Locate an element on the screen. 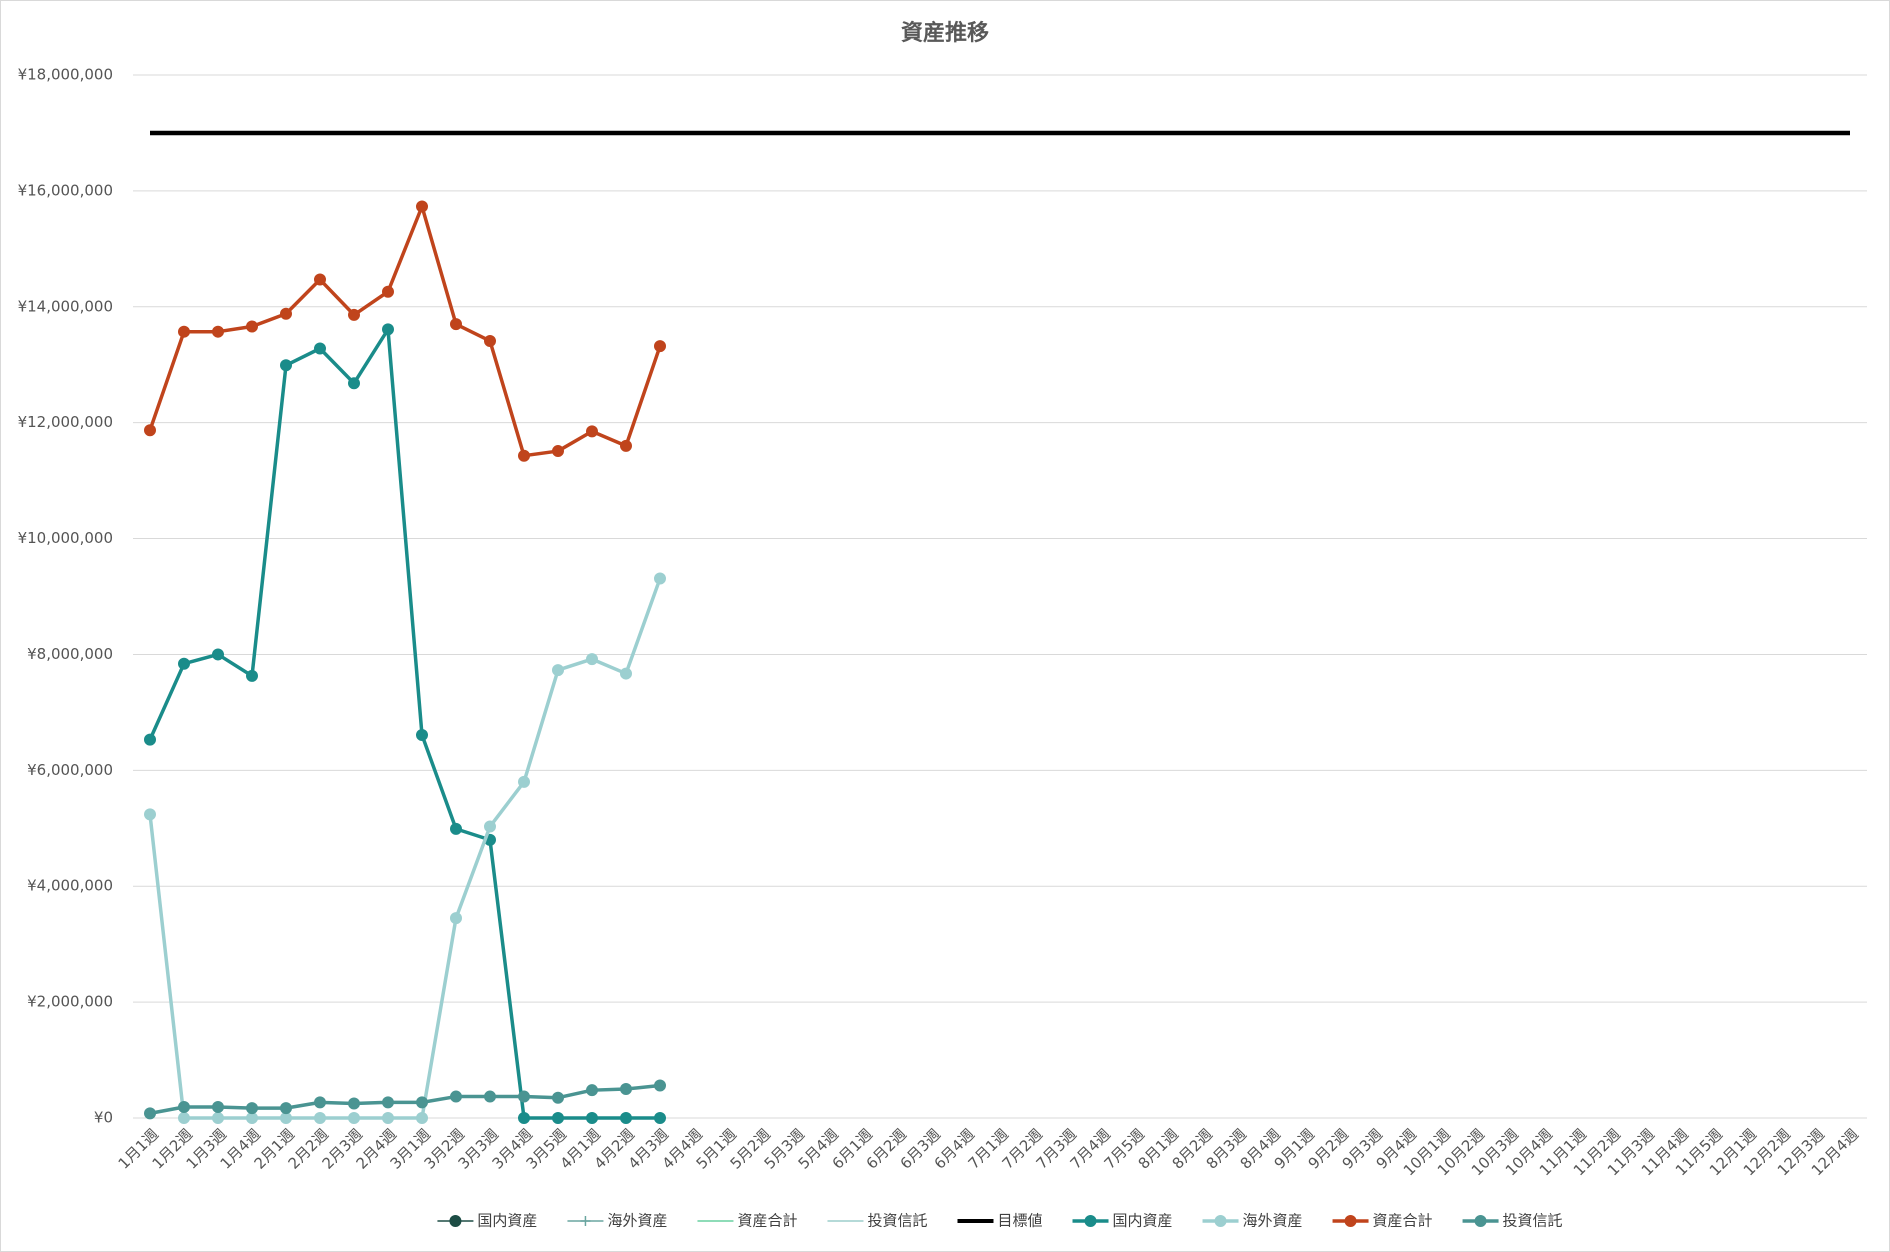  legend-label: 国内資産 is located at coordinates (507, 1221).